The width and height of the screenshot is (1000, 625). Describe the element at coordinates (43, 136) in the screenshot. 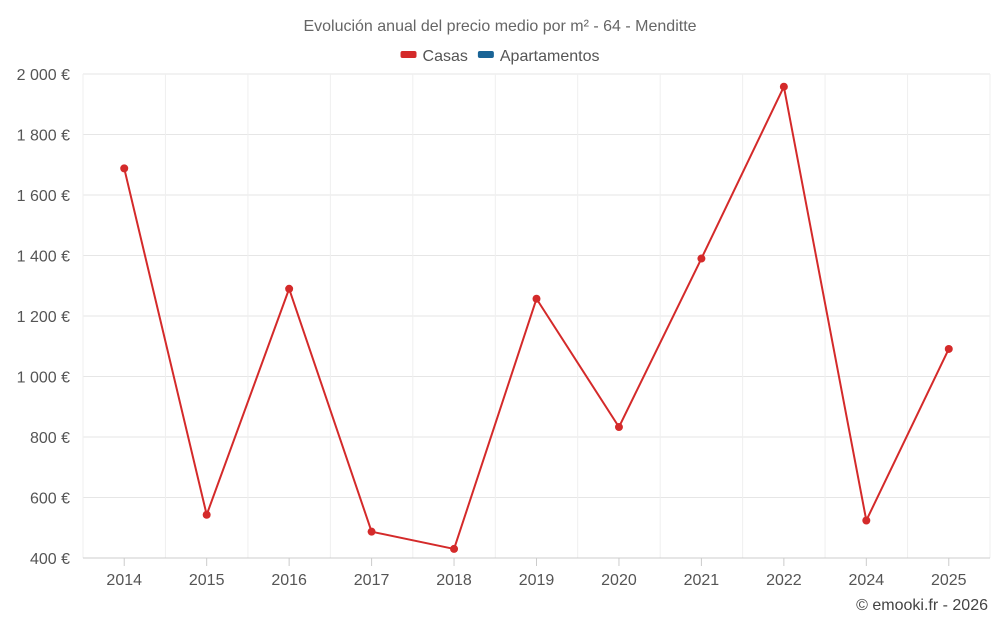

I see `y-tick-label: 1 800 €` at that location.